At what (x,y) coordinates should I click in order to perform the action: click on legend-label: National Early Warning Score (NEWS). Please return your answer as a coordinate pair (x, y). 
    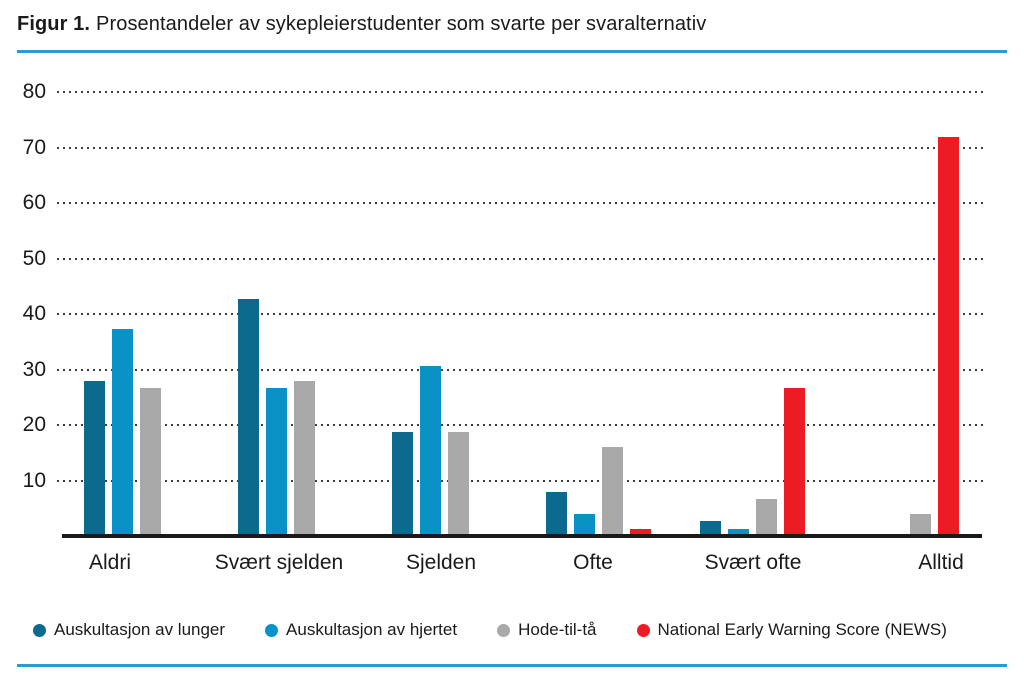
    Looking at the image, I should click on (802, 629).